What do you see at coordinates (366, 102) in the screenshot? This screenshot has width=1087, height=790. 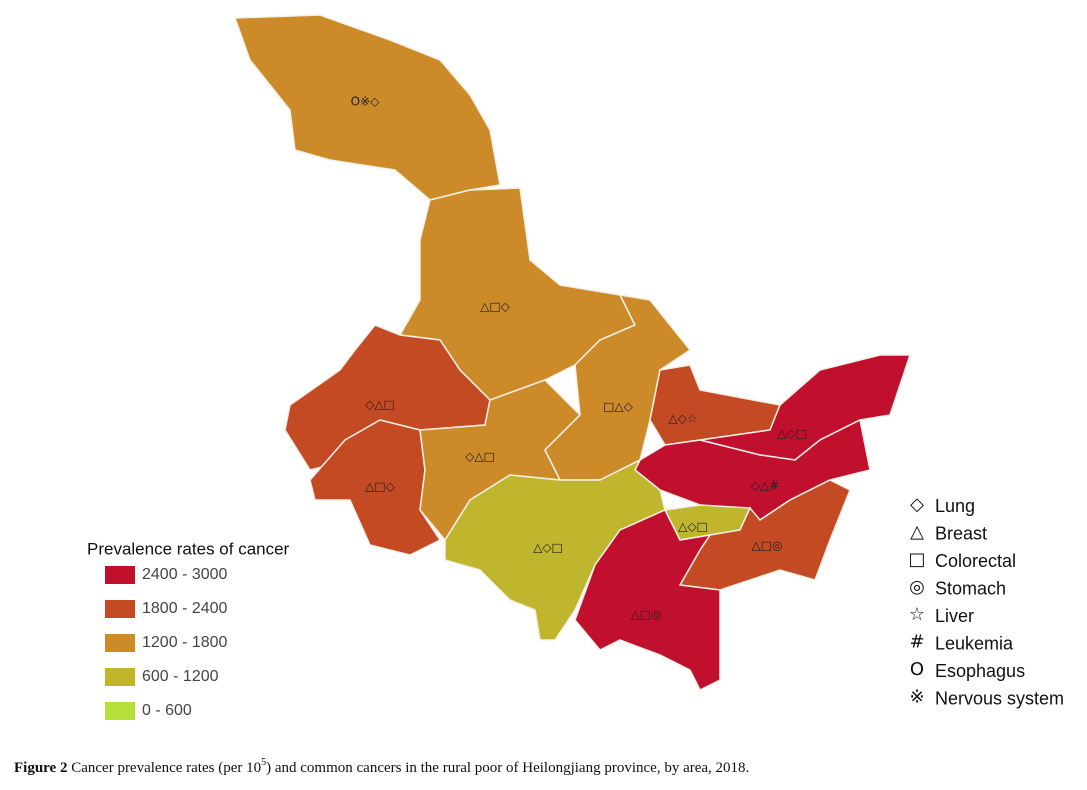 I see `region-cancers: O※◇` at bounding box center [366, 102].